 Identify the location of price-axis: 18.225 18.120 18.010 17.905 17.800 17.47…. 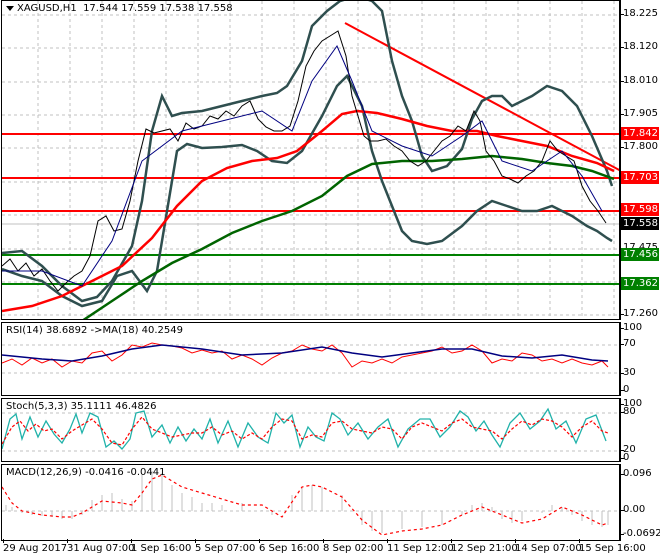
(640, 160).